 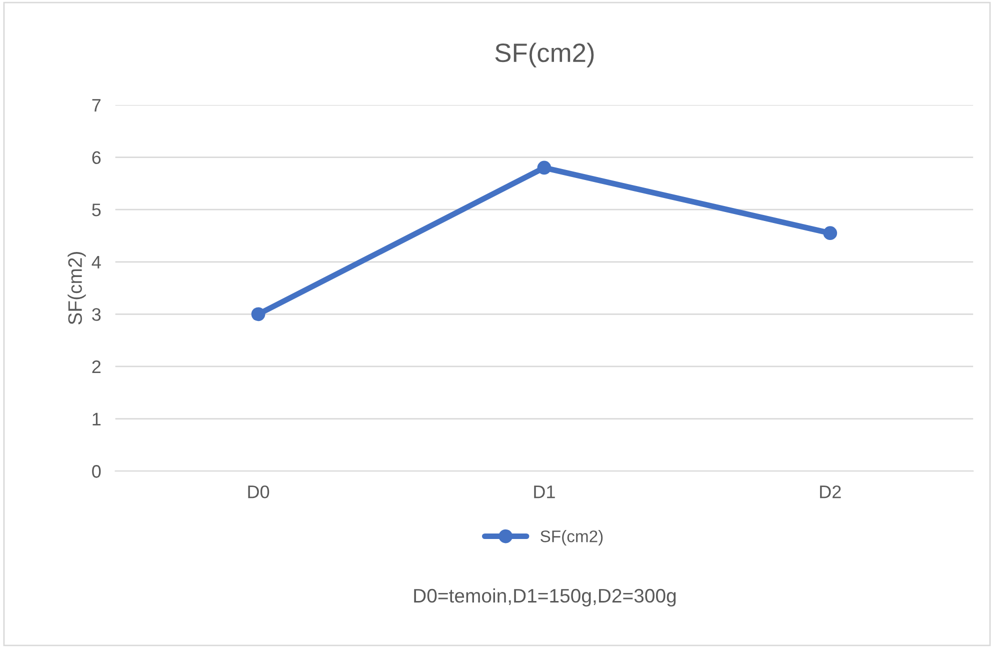 What do you see at coordinates (544, 492) in the screenshot?
I see `x-tick-label: D1` at bounding box center [544, 492].